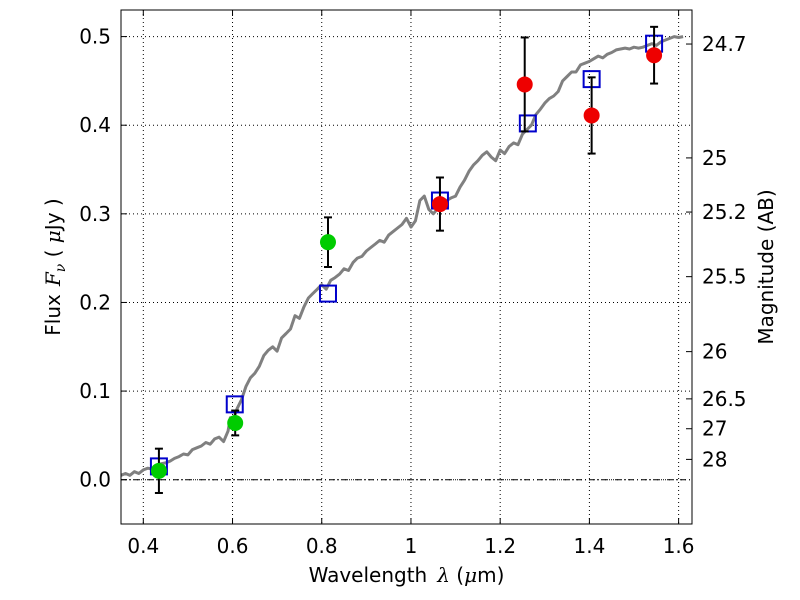 Image resolution: width=800 pixels, height=600 pixels. I want to click on y-tick-label: 0.3, so click(95, 214).